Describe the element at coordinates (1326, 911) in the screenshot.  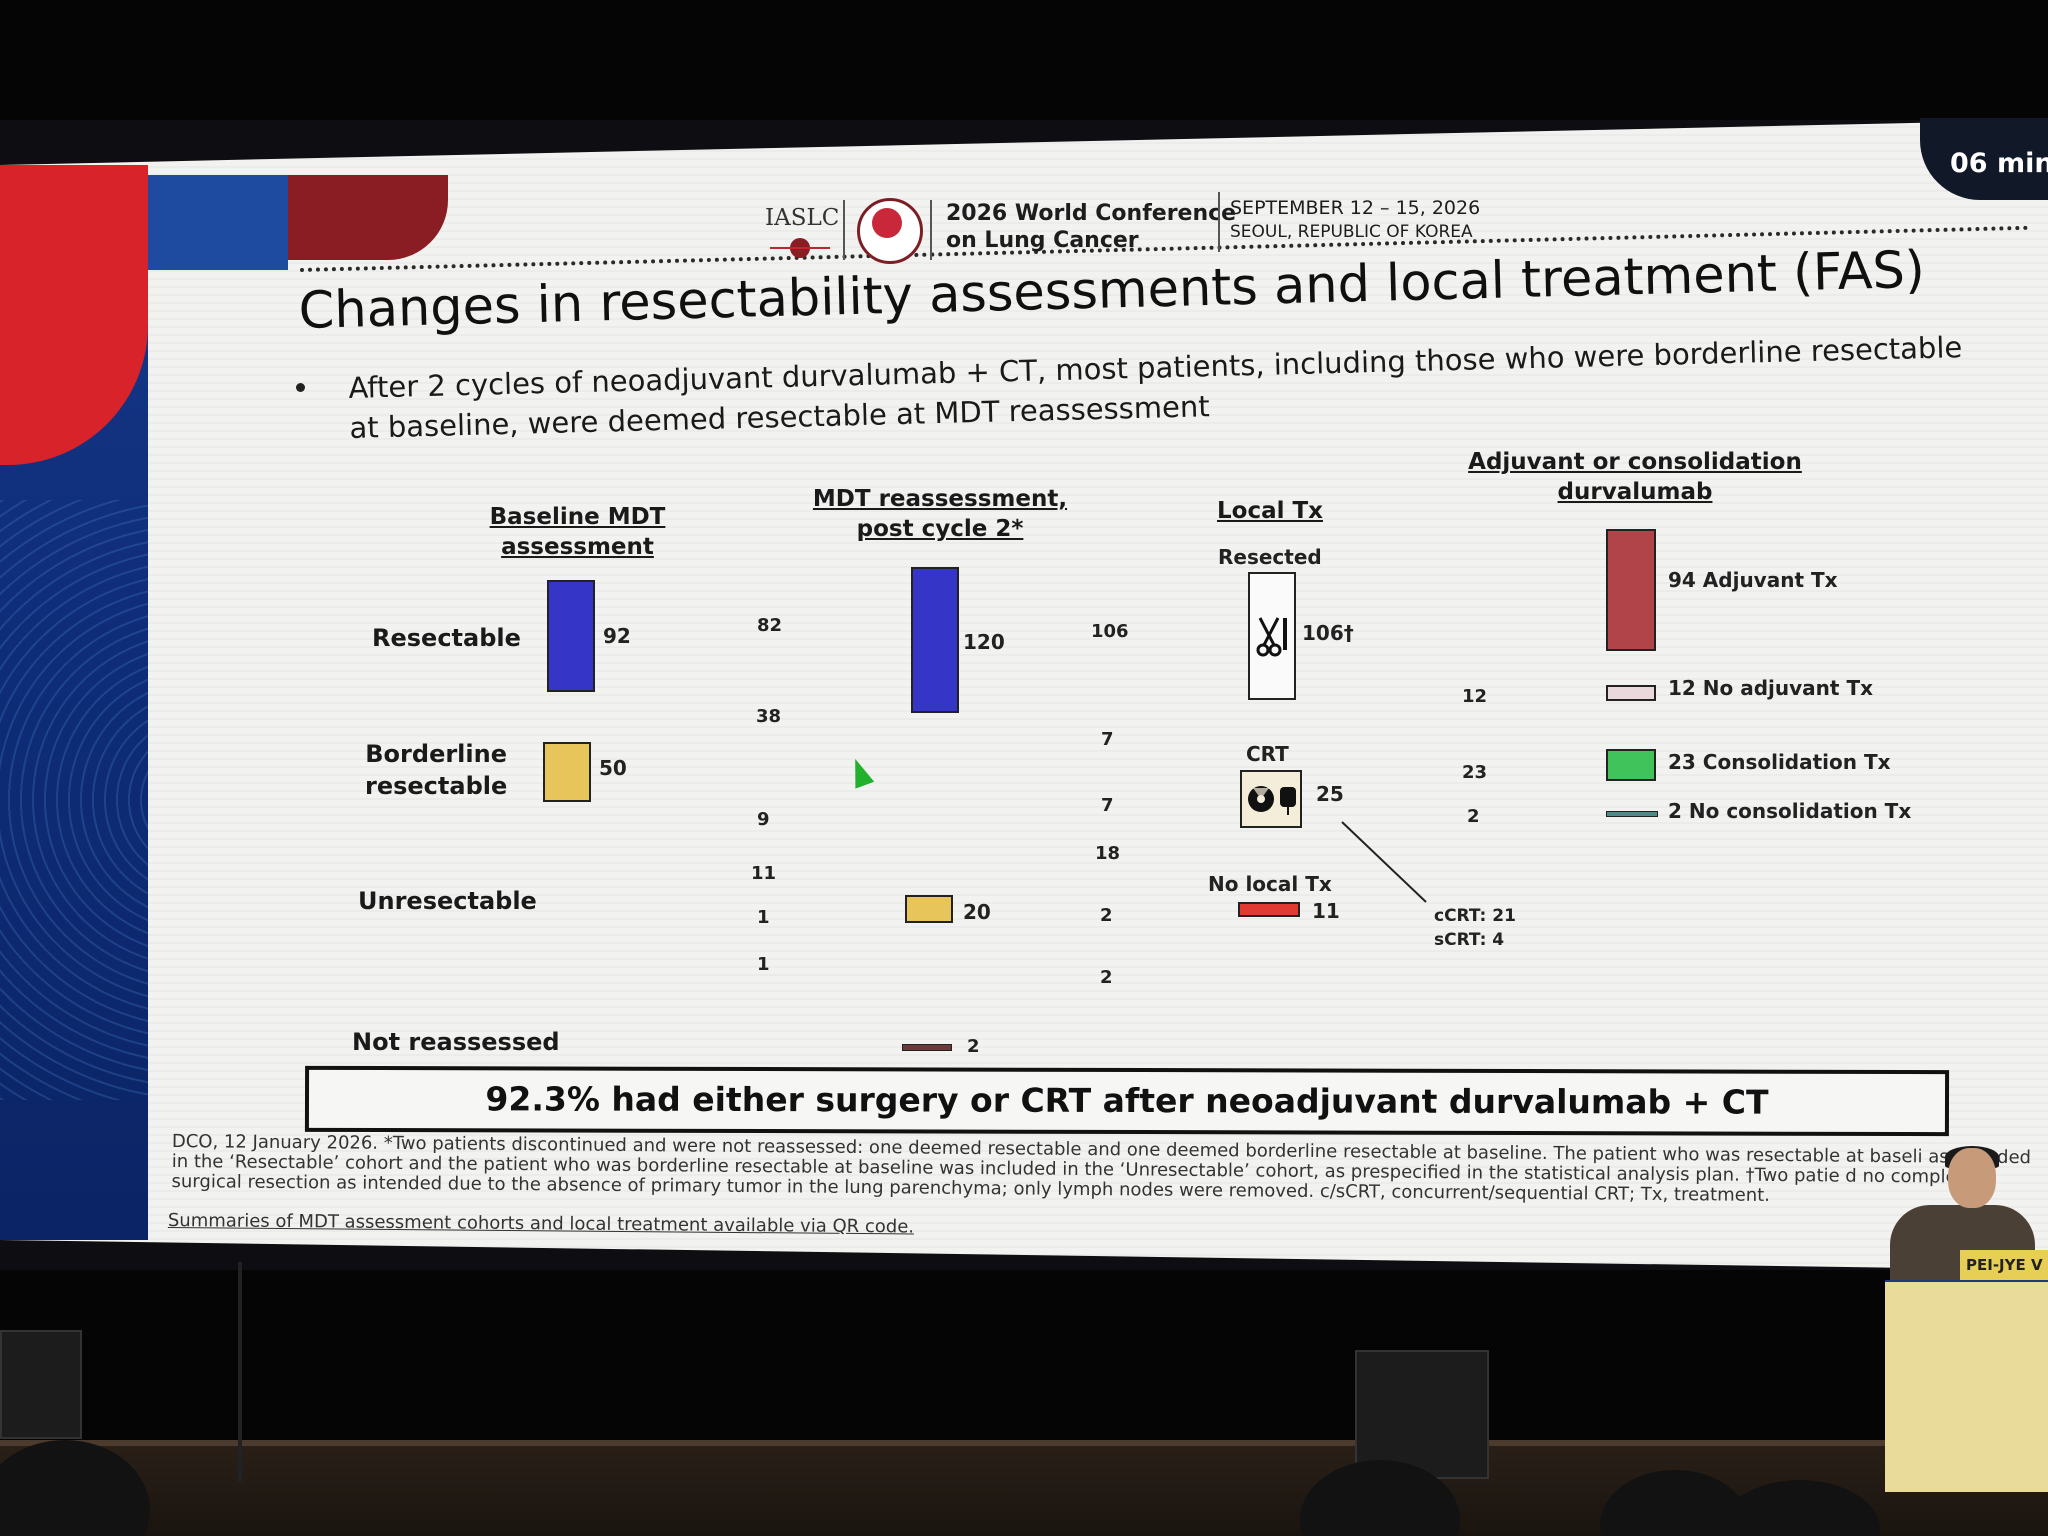
I see `value-no-local-tx: 11` at that location.